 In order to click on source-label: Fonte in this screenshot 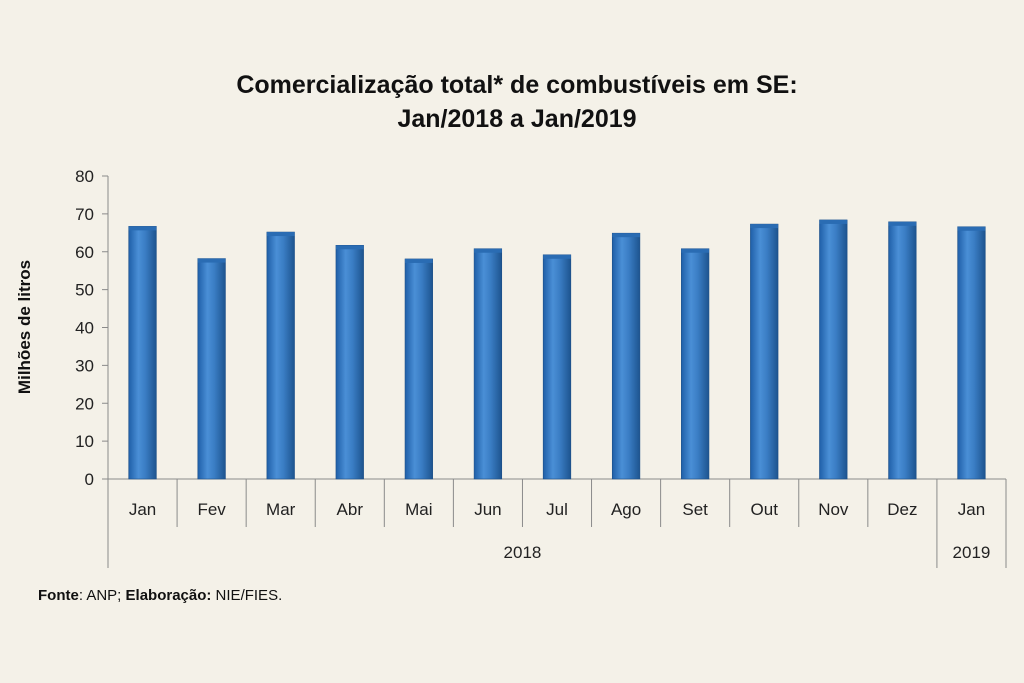, I will do `click(58, 595)`.